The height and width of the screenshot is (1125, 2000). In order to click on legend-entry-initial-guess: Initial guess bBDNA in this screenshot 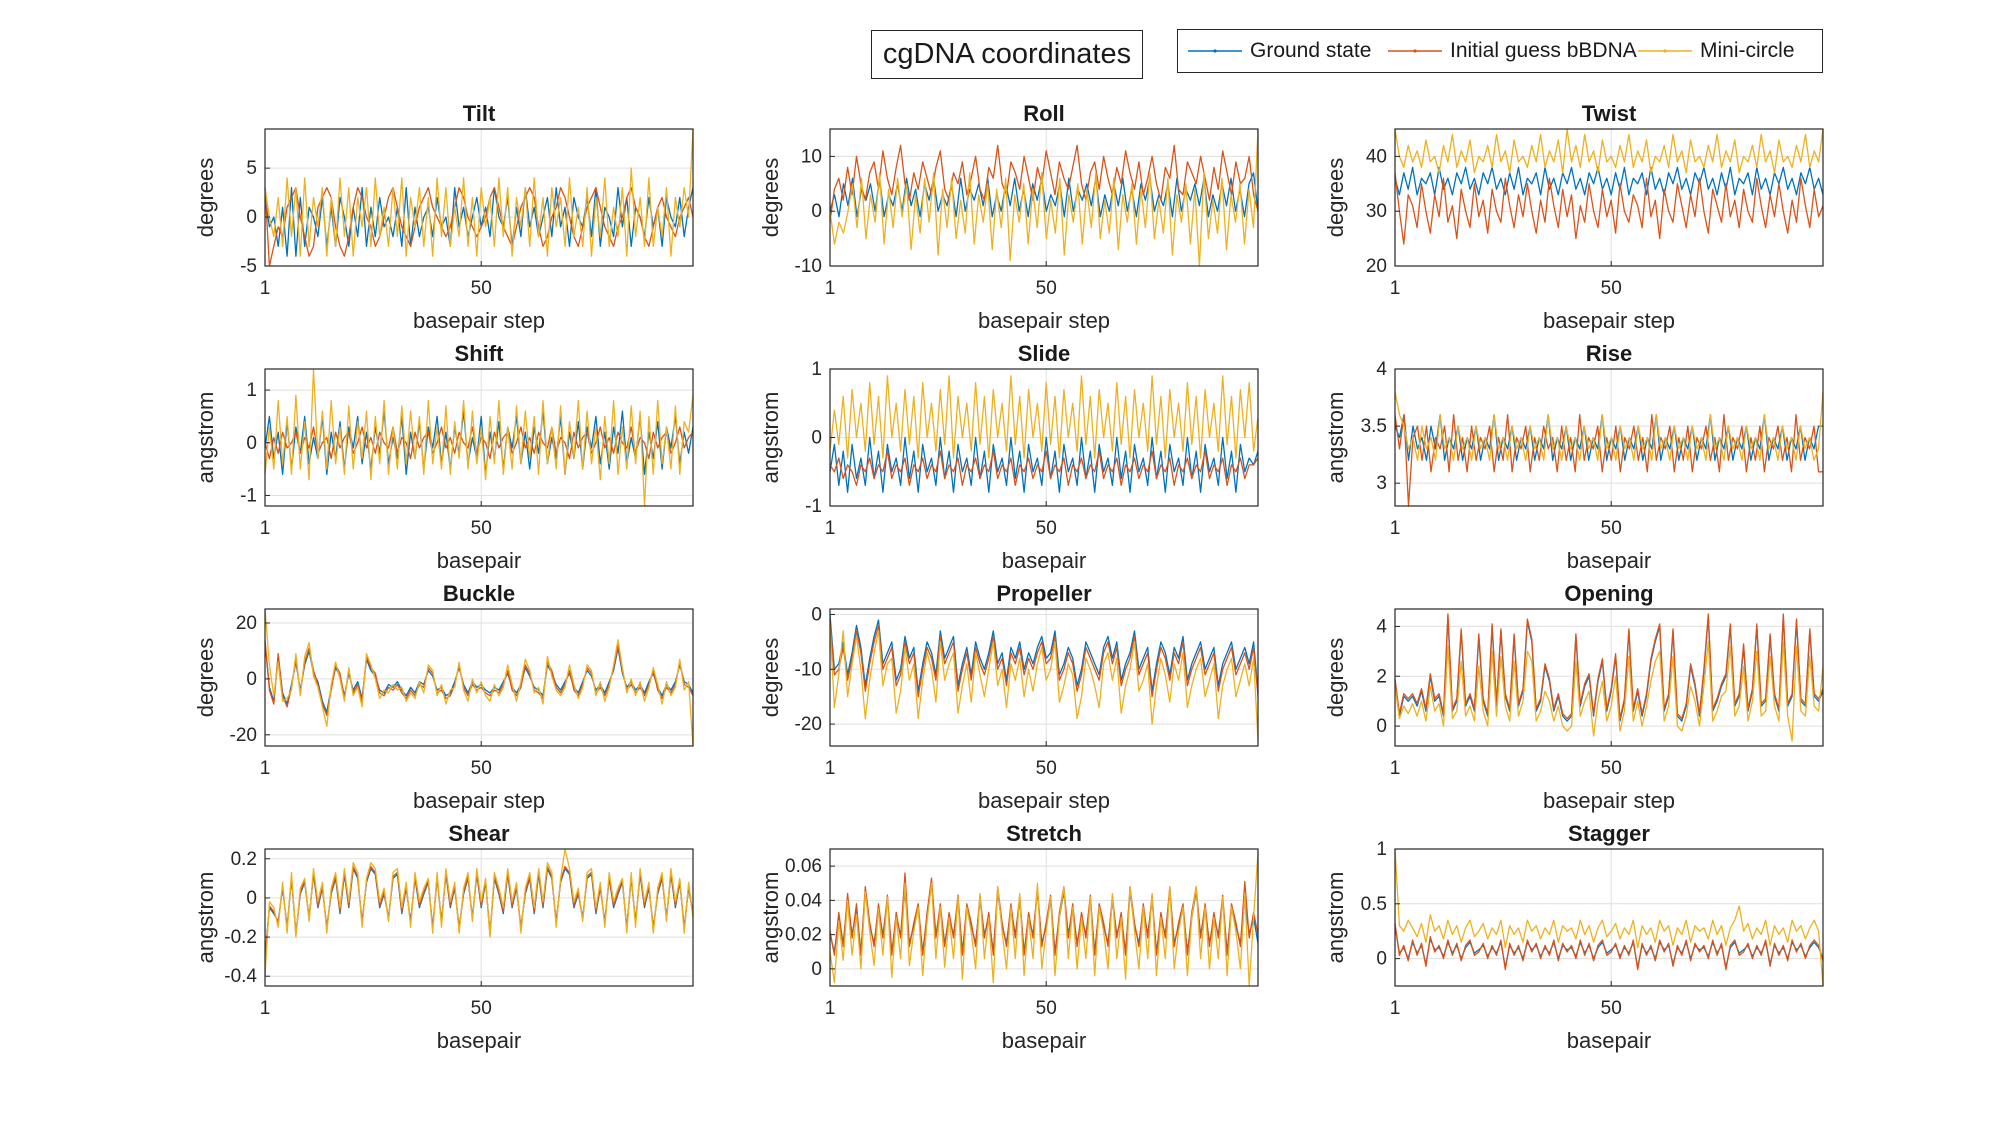, I will do `click(1512, 51)`.